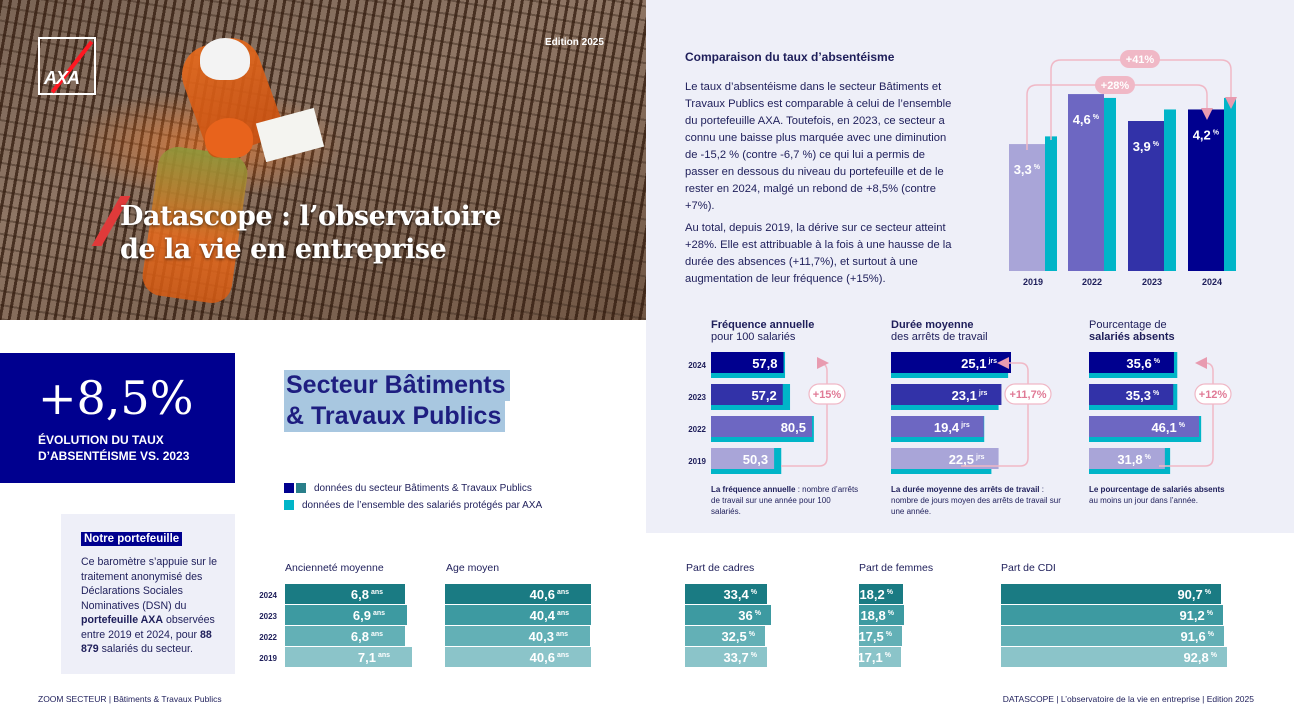 Image resolution: width=1294 pixels, height=724 pixels. Describe the element at coordinates (728, 615) in the screenshot. I see `metric-bar-executives-2023` at that location.